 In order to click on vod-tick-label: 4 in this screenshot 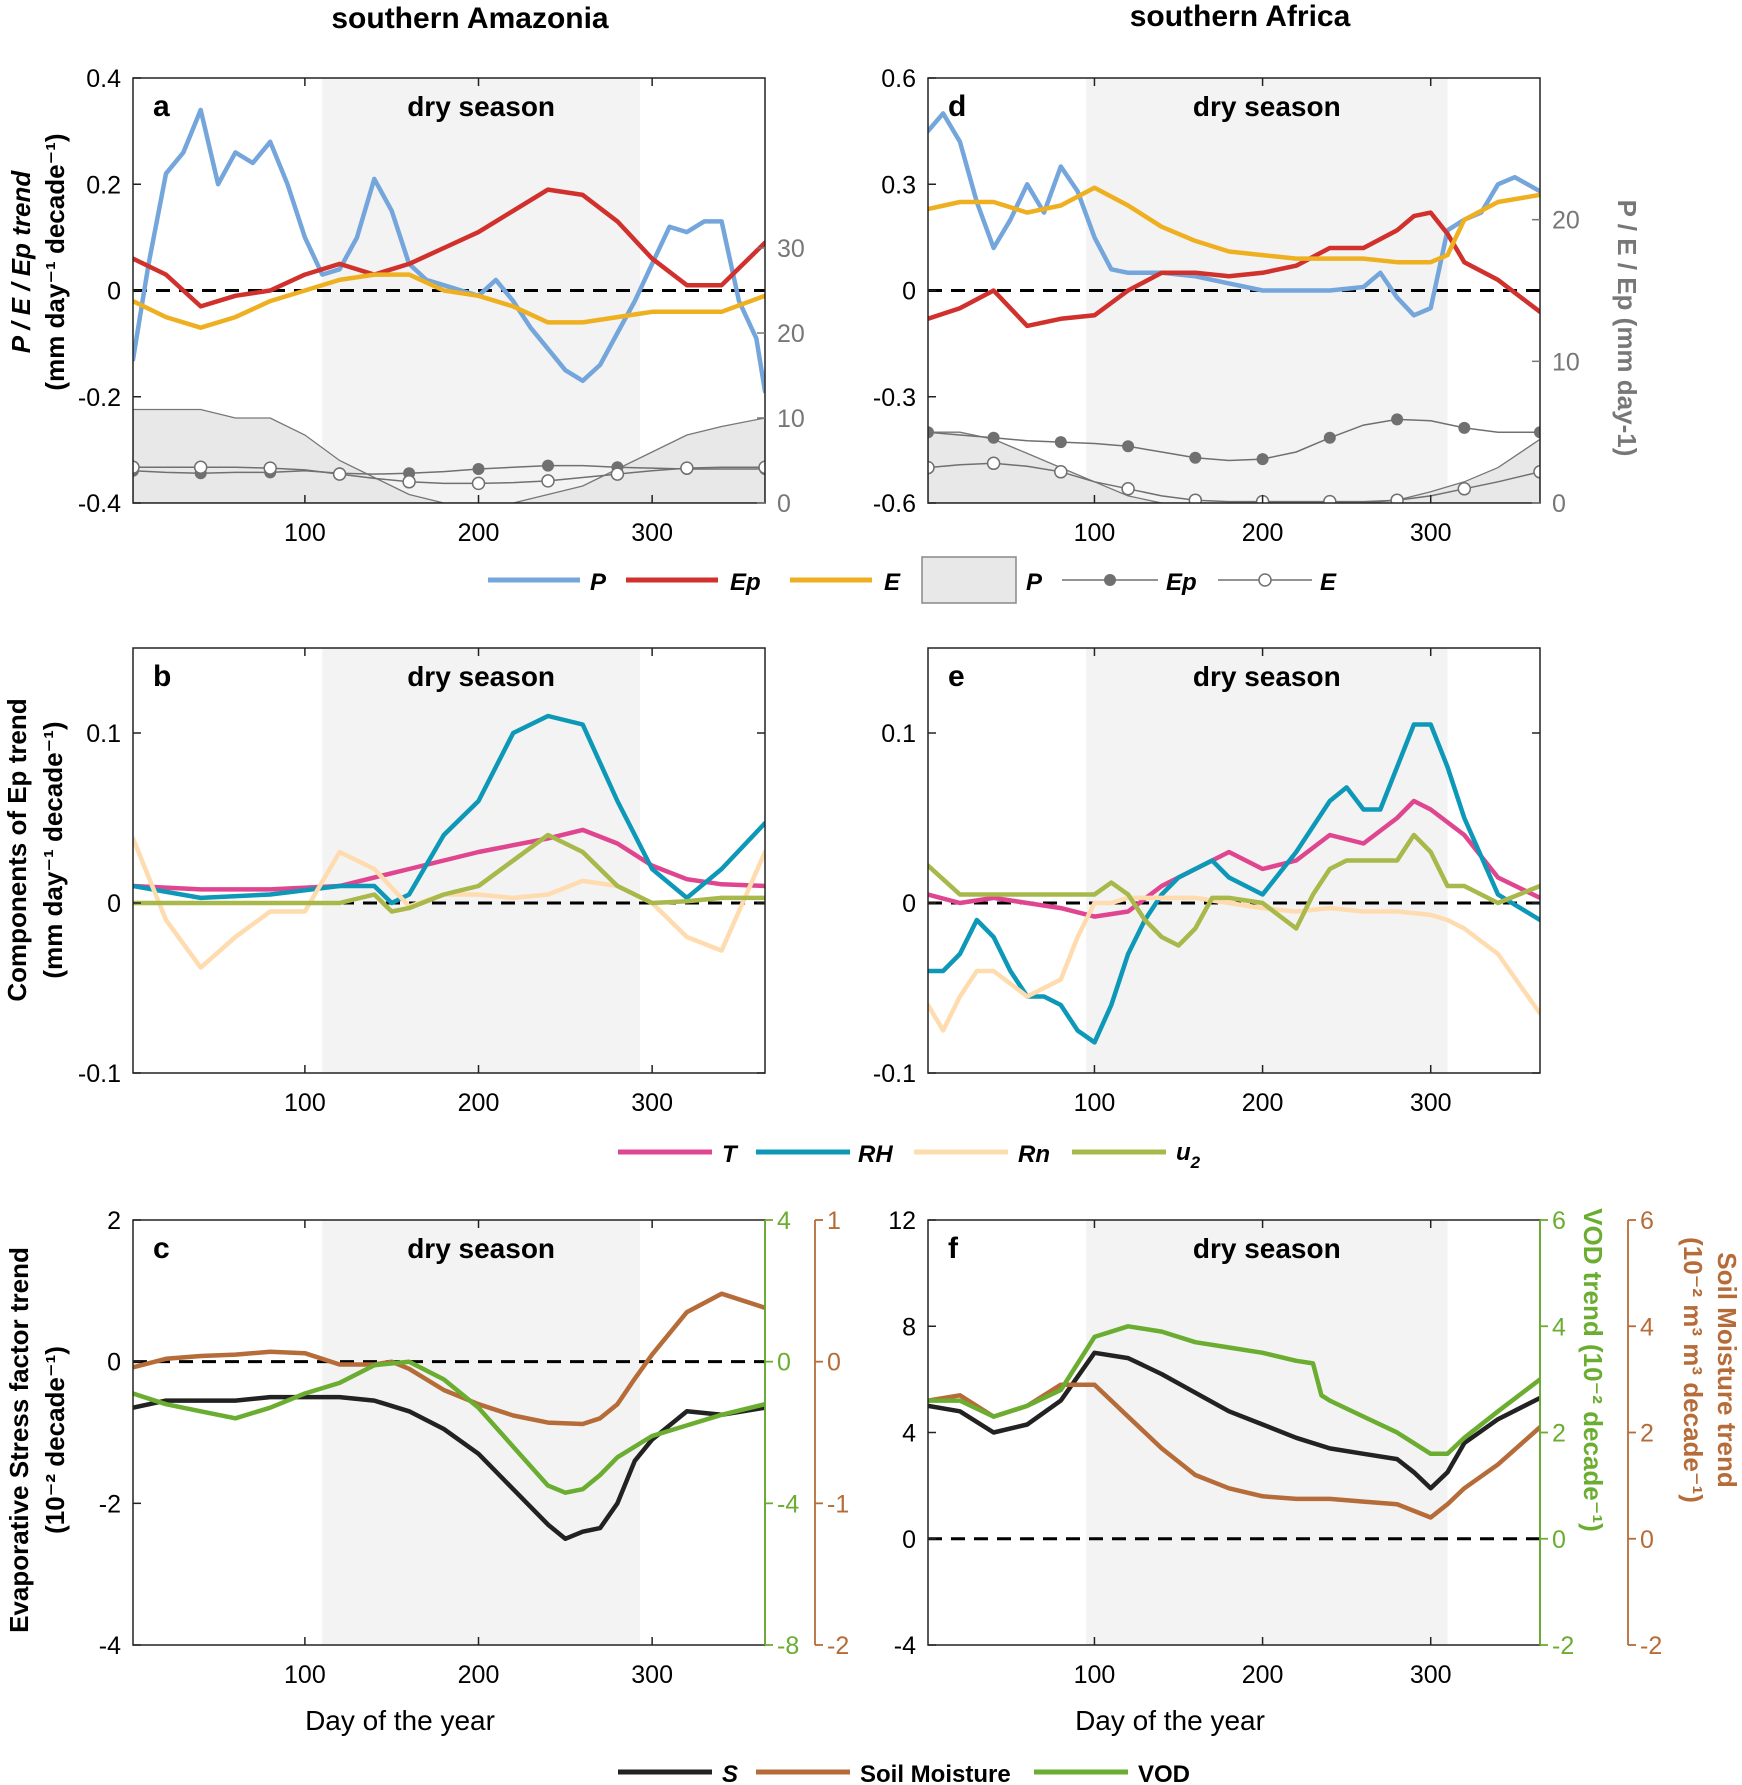, I will do `click(1559, 1327)`.